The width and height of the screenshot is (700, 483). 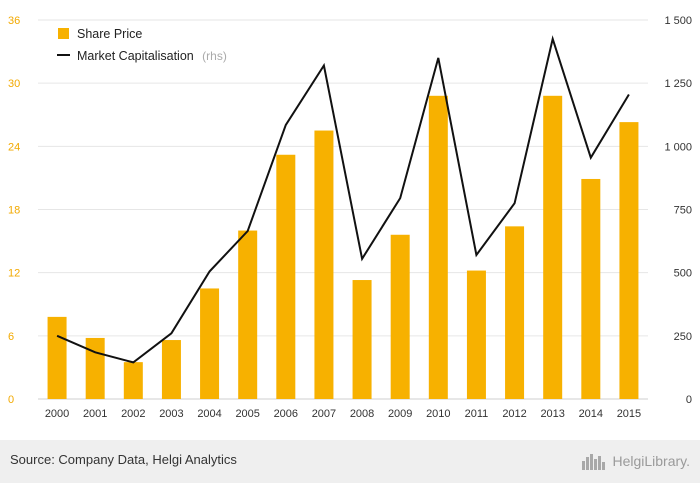 What do you see at coordinates (248, 314) in the screenshot?
I see `bar-share-price-2005` at bounding box center [248, 314].